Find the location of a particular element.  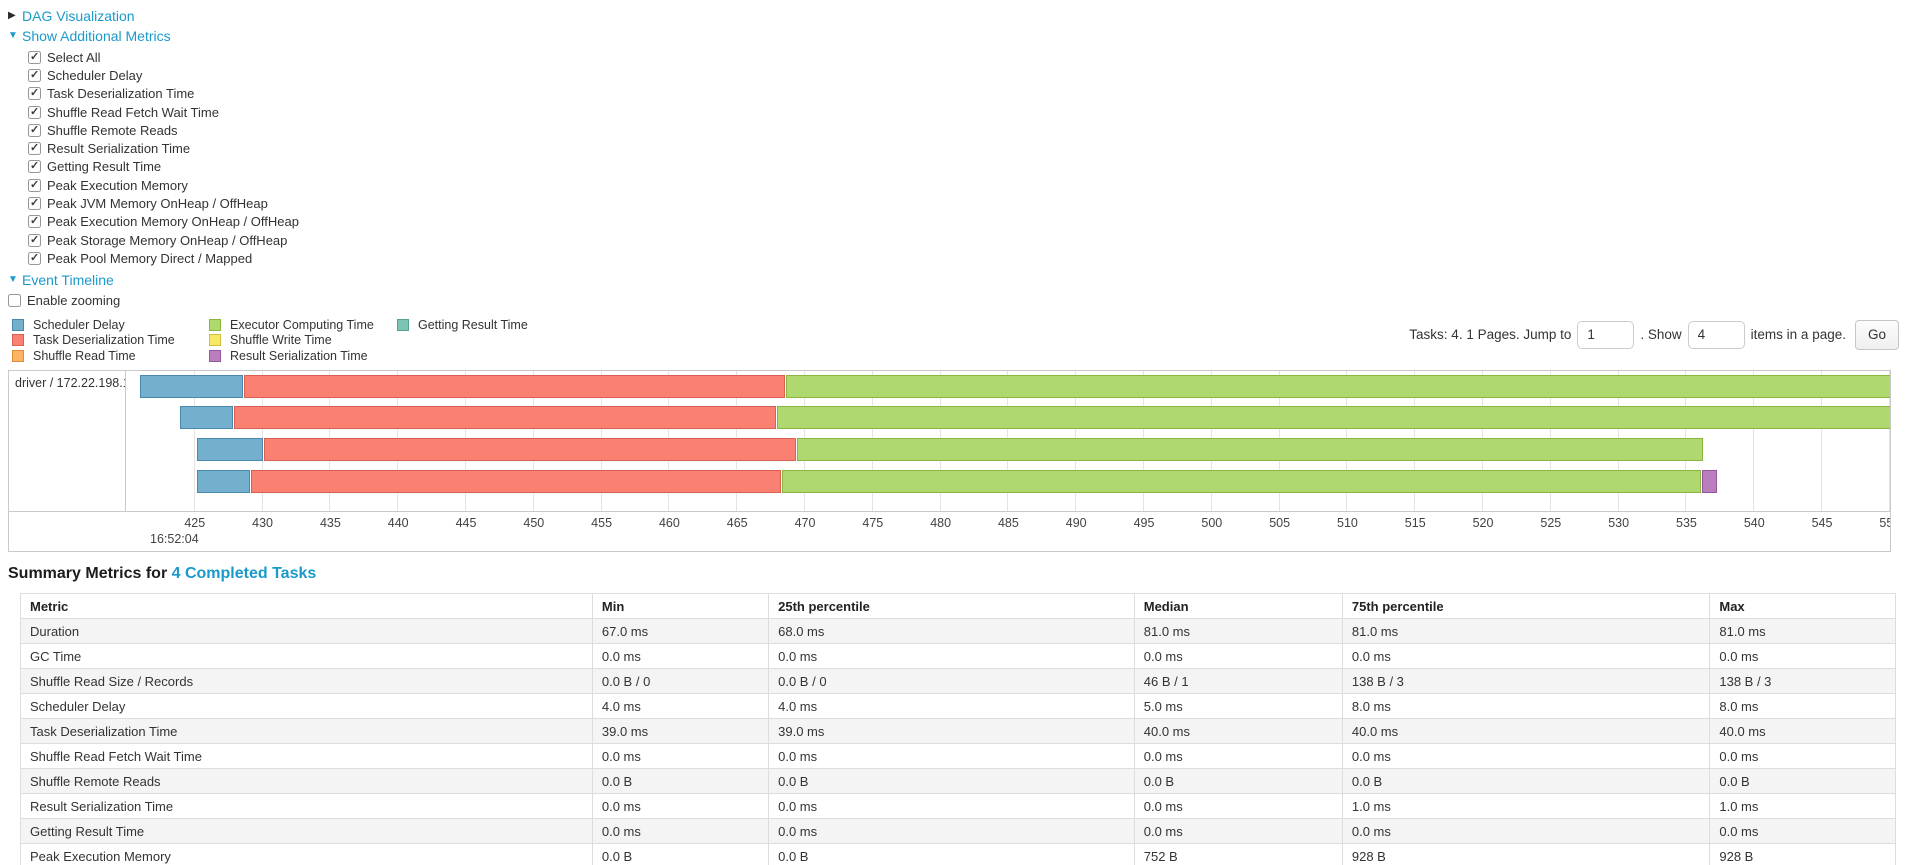

metric-checkbox-label: Shuffle Remote Reads is located at coordinates (112, 130).